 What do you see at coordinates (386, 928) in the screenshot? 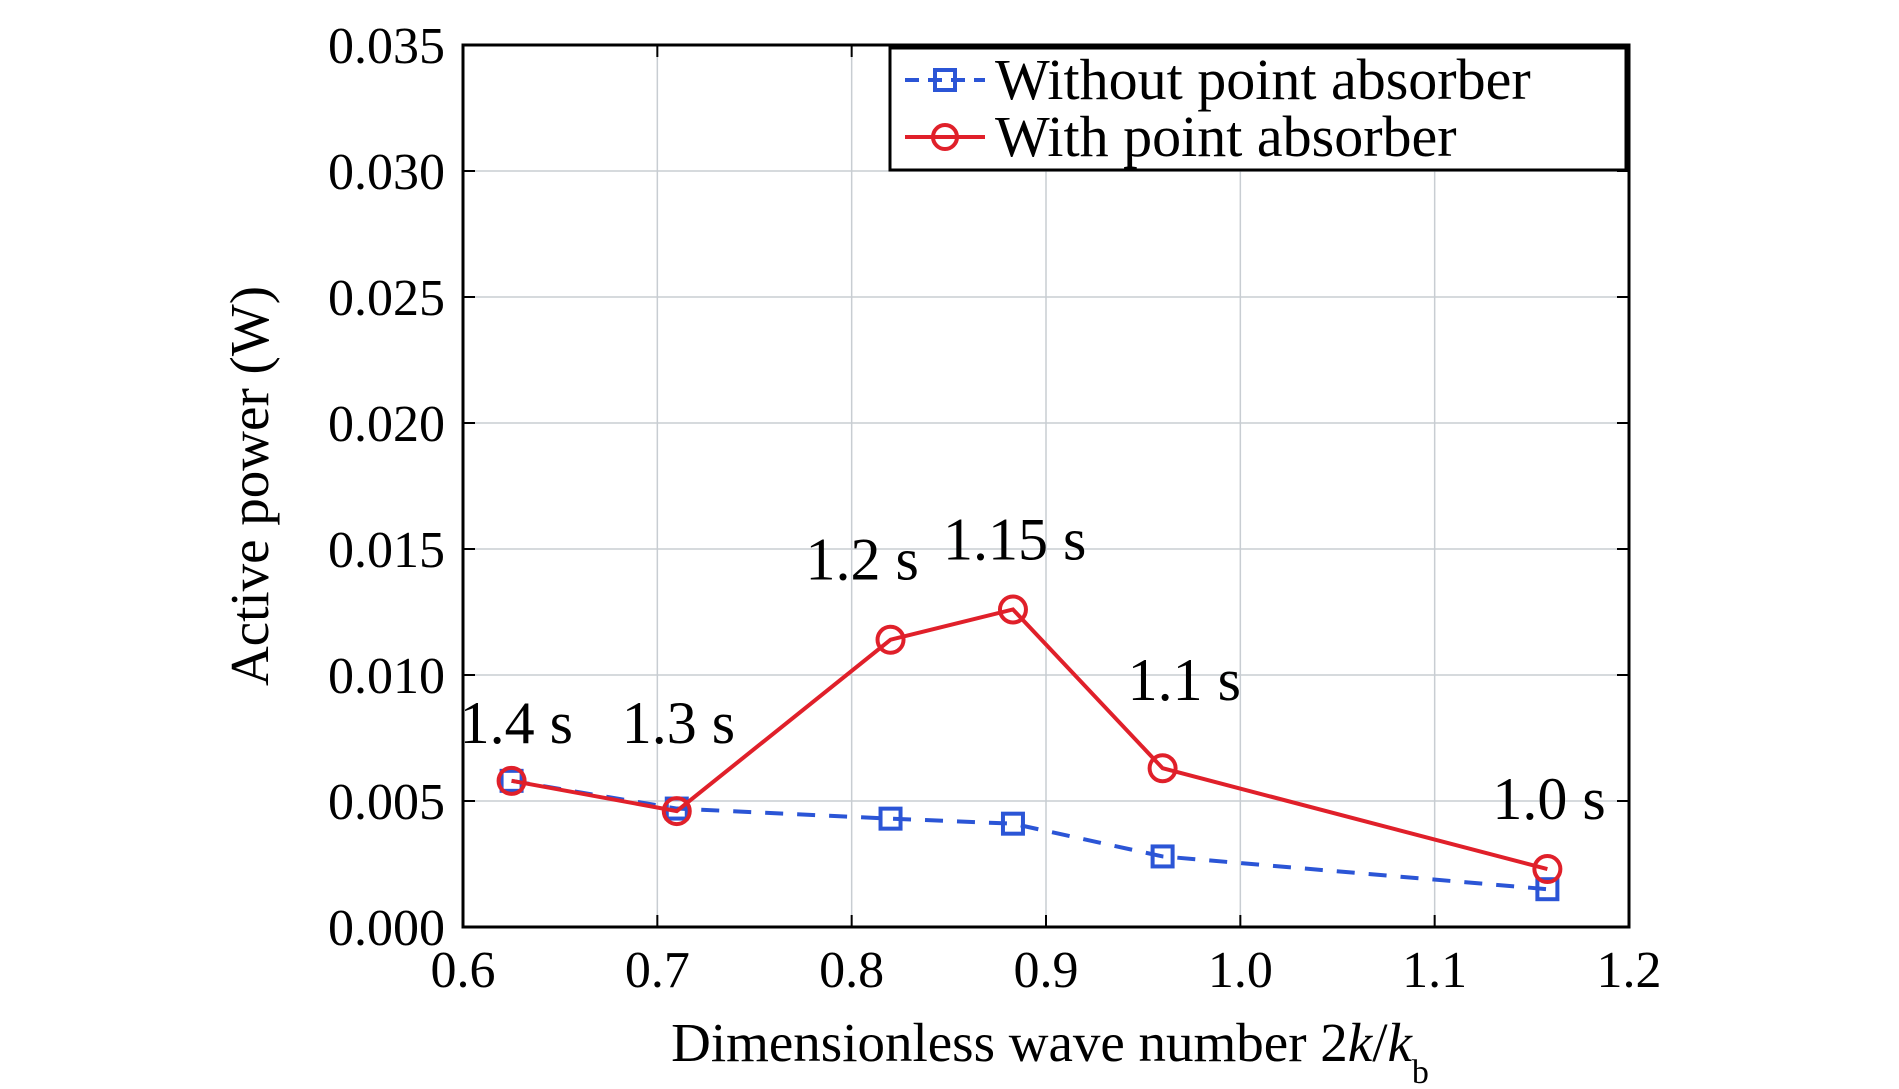
I see `y-tick-label: 0.000` at bounding box center [386, 928].